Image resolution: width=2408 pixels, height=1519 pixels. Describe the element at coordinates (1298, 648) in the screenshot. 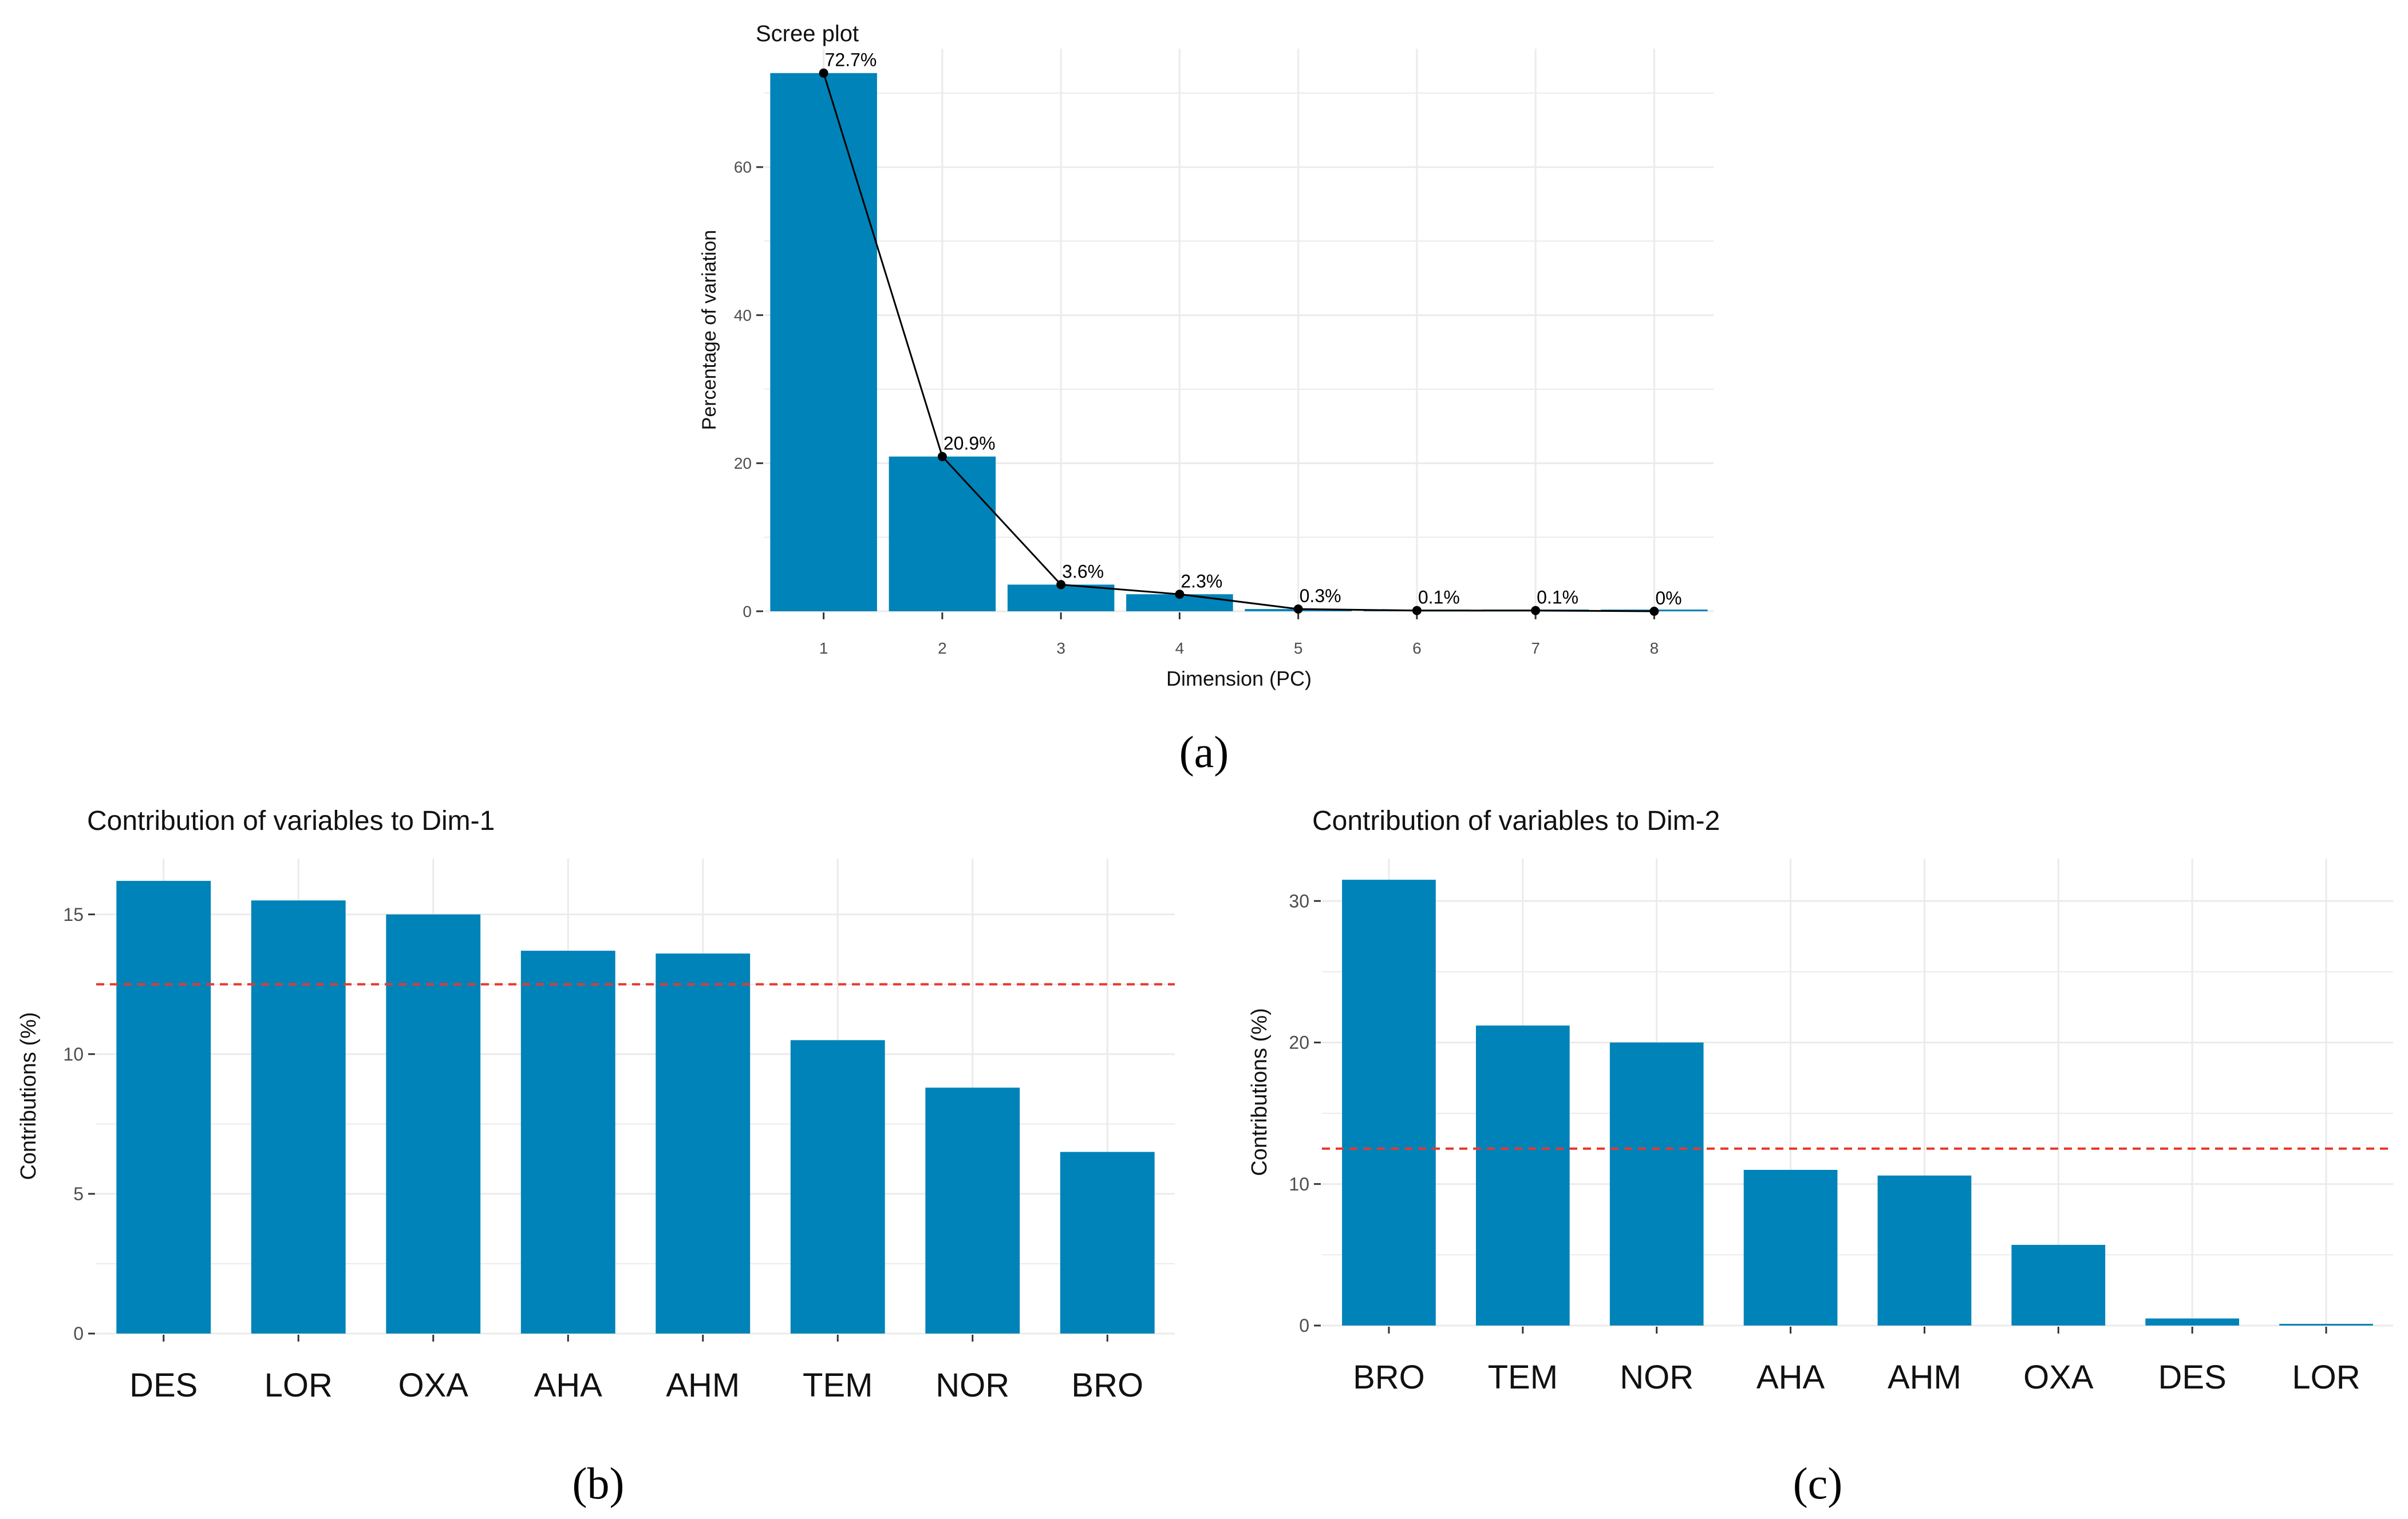

I see `x-tick-label: 5` at that location.